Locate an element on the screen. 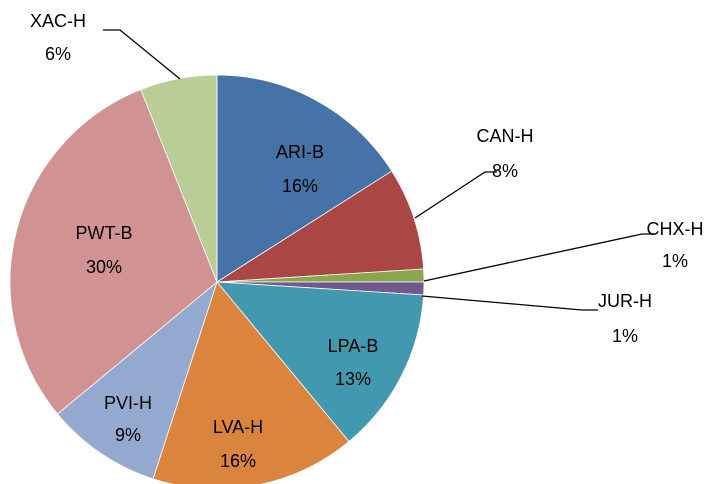 This screenshot has height=484, width=712. slice-value-label: 8% is located at coordinates (505, 171).